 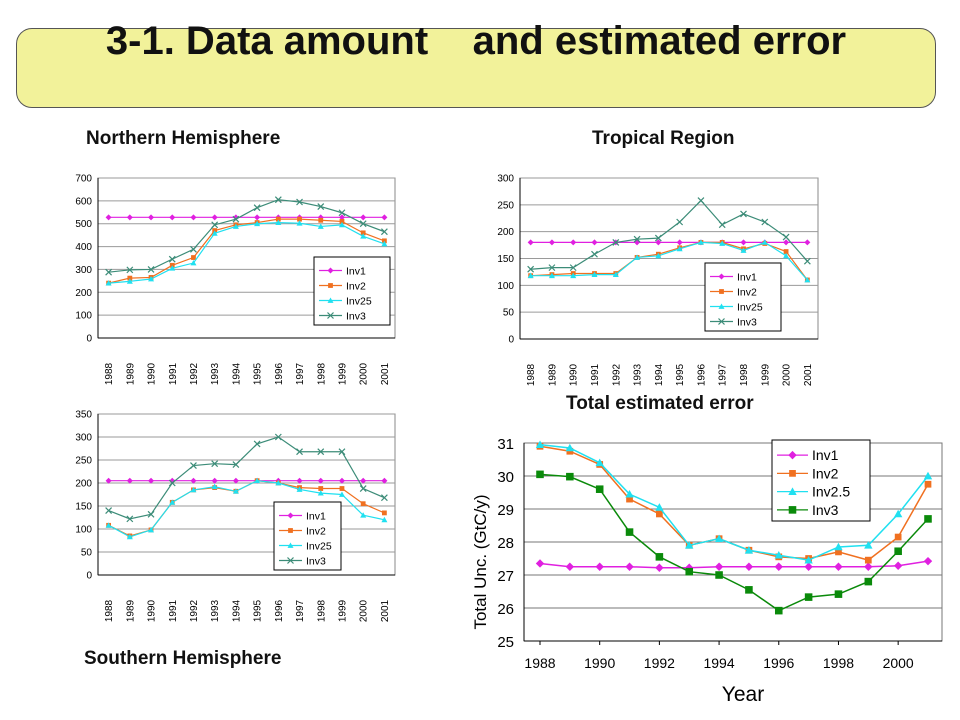 I want to click on tropic-label: Tropical Region, so click(x=663, y=138).